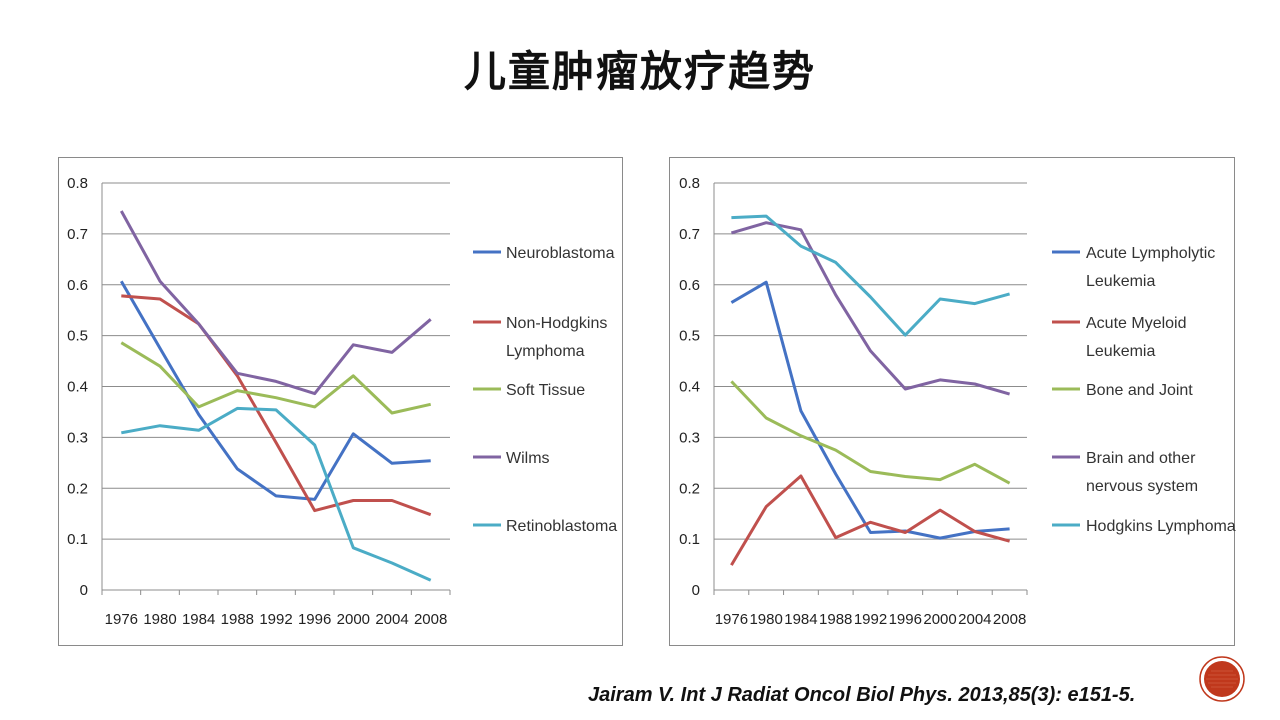 The width and height of the screenshot is (1280, 720). Describe the element at coordinates (1142, 472) in the screenshot. I see `legend-label: Brain and other nervous system` at that location.